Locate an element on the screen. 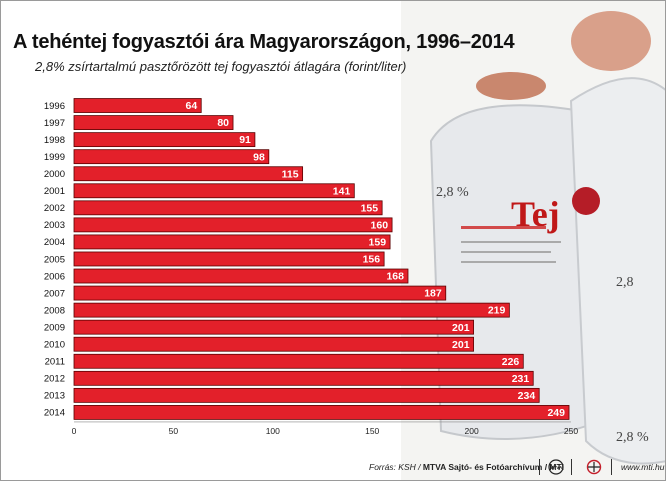  bar-value-label: 160 is located at coordinates (380, 225).